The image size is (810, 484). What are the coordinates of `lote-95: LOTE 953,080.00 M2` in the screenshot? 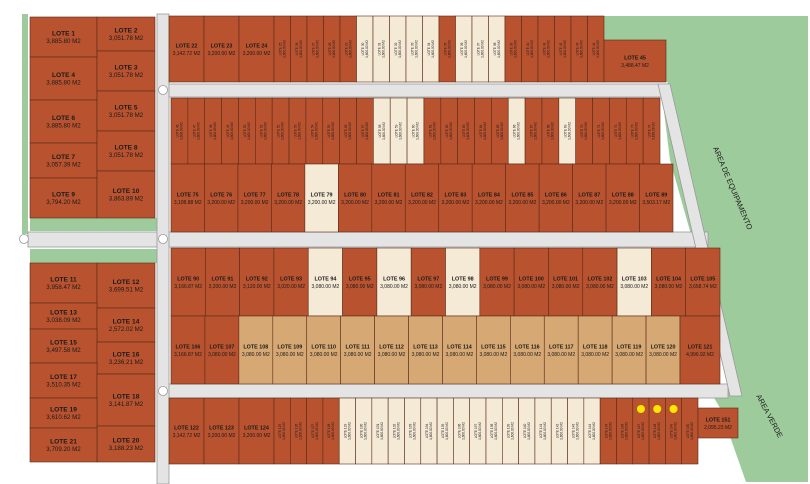 It's located at (360, 282).